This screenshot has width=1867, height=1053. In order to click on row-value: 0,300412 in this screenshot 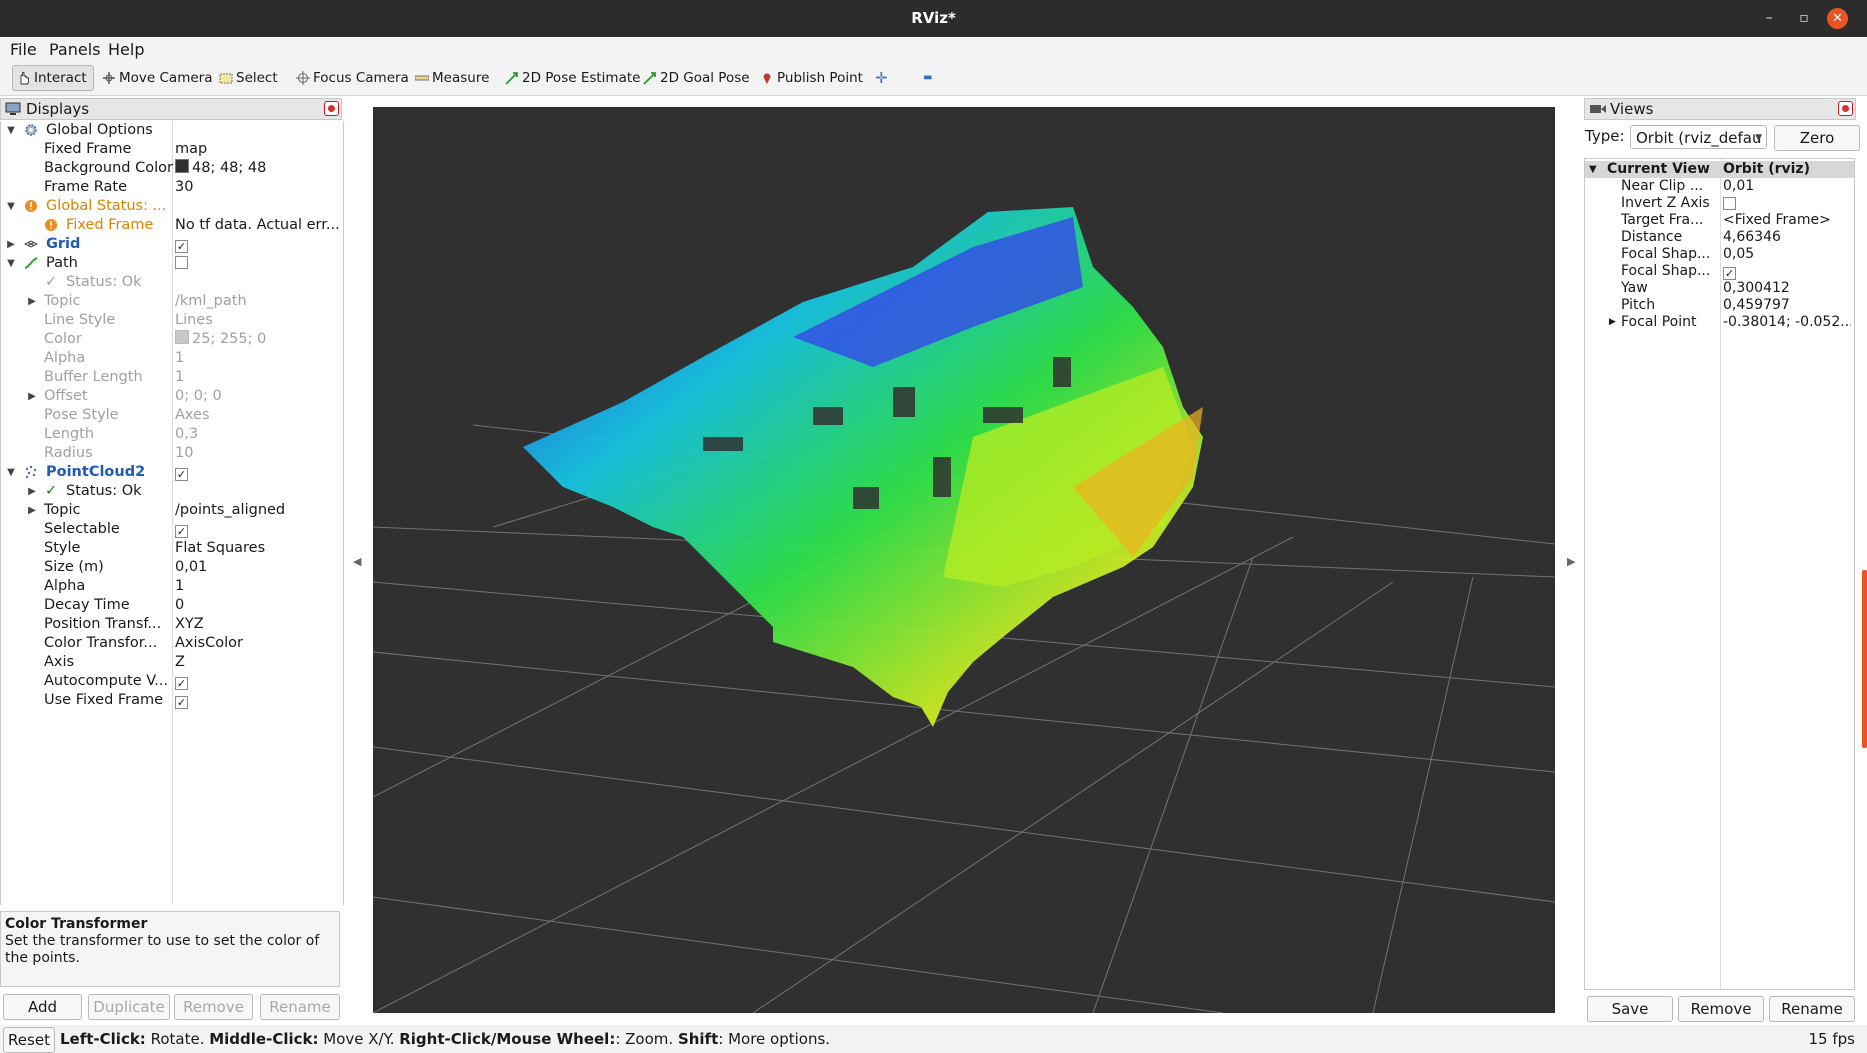, I will do `click(1756, 288)`.